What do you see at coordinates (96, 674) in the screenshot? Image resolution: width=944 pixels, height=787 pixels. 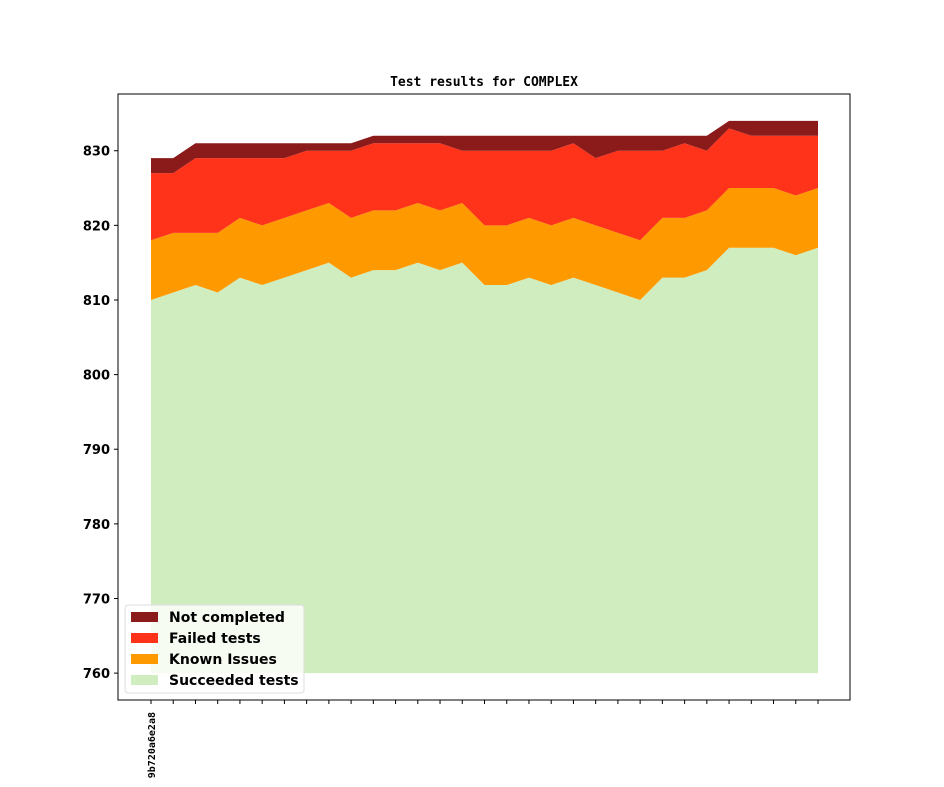 I see `y-tick-label: 760` at bounding box center [96, 674].